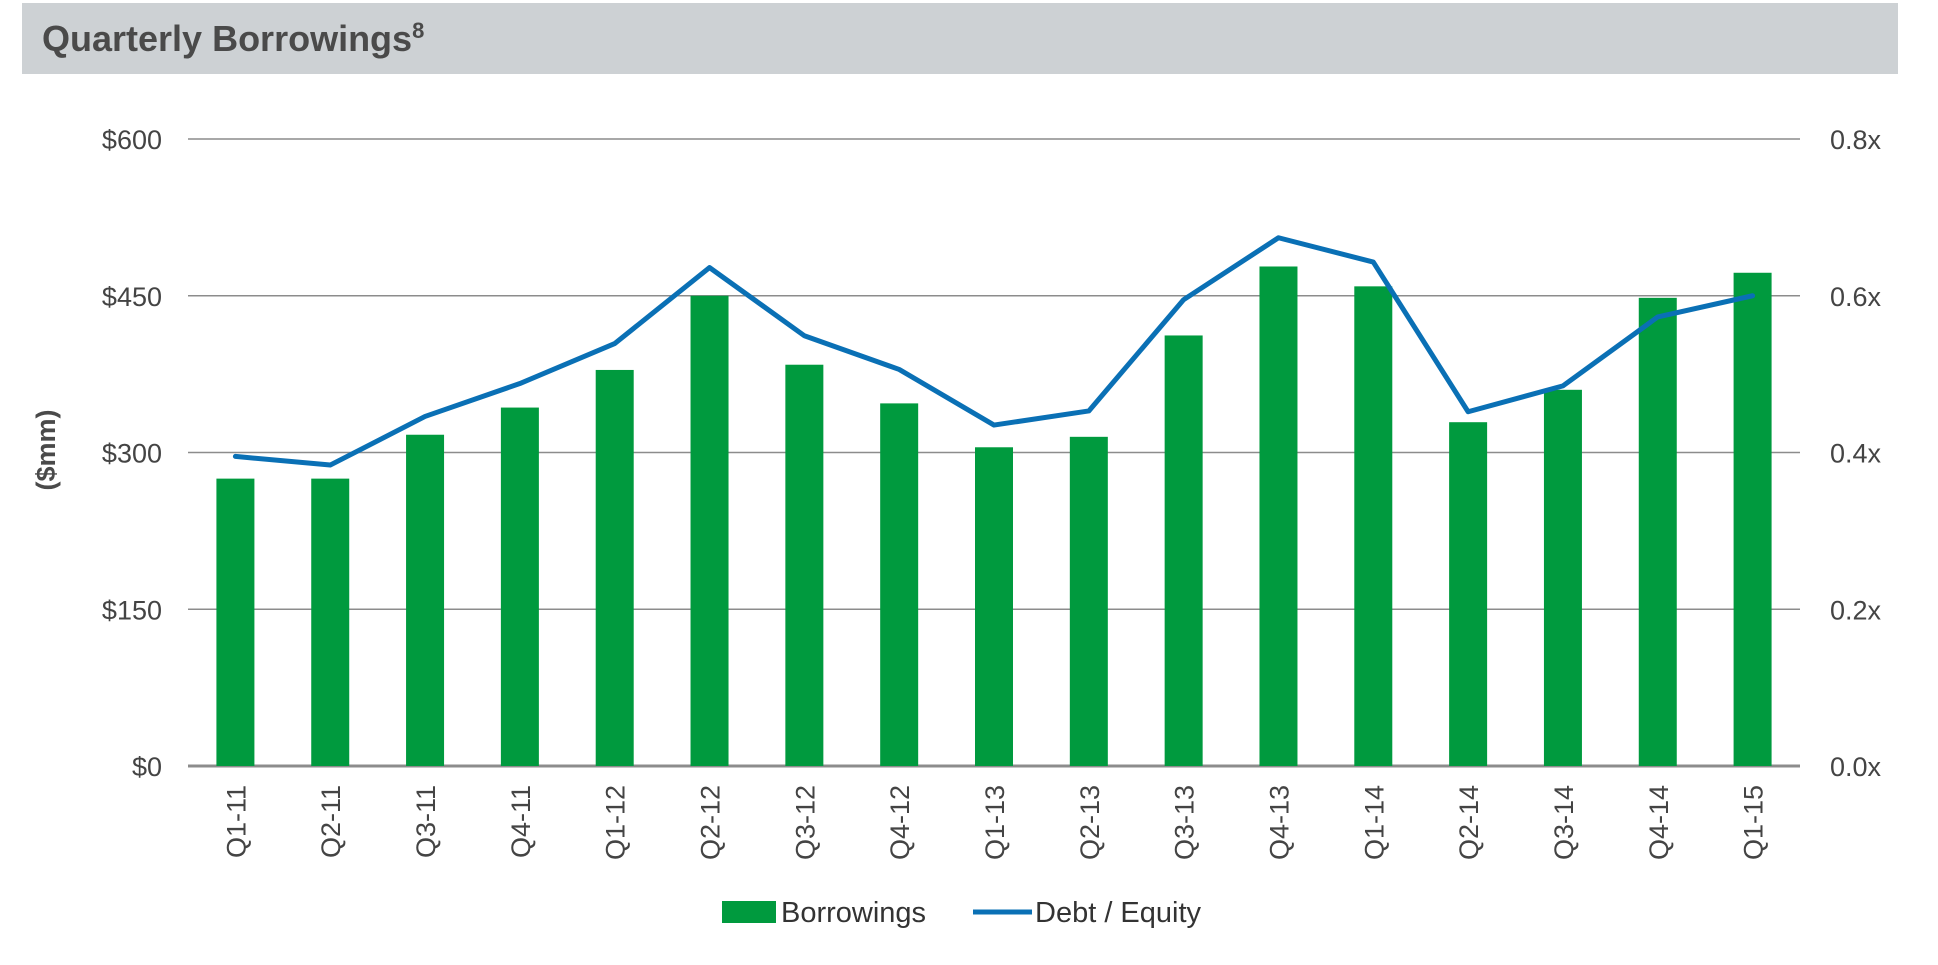 The height and width of the screenshot is (965, 1938). Describe the element at coordinates (1374, 822) in the screenshot. I see `x-tick-label: Q1-14` at that location.